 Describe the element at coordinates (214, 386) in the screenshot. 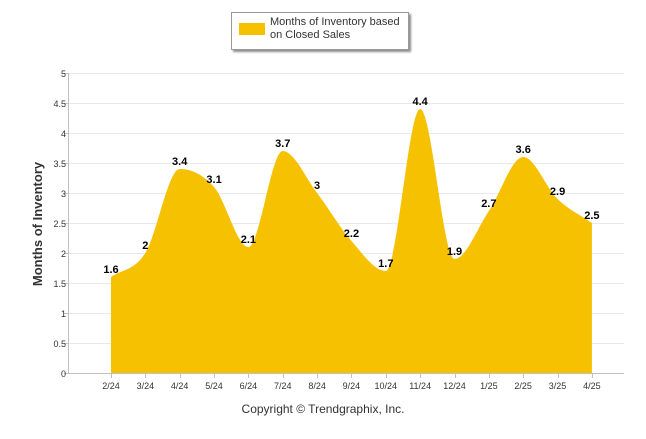

I see `x-tick-label-3: 5/24` at that location.